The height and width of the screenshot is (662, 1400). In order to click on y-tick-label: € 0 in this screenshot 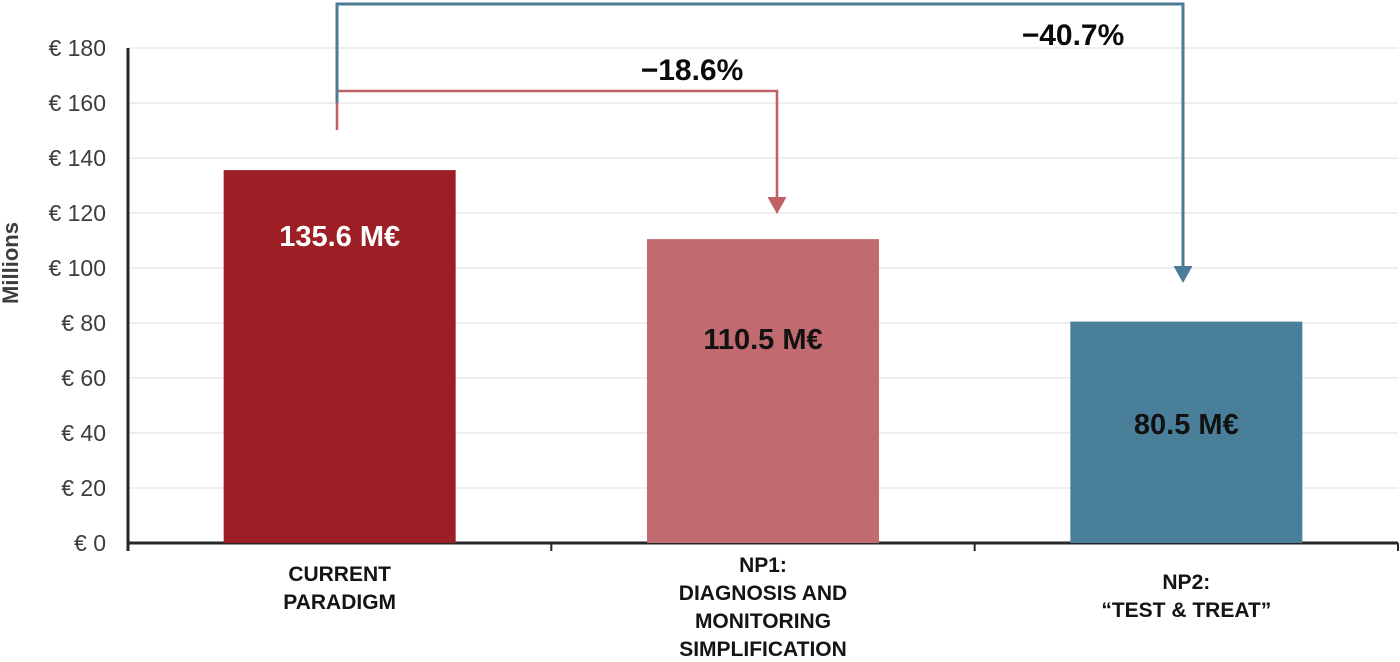, I will do `click(90, 543)`.